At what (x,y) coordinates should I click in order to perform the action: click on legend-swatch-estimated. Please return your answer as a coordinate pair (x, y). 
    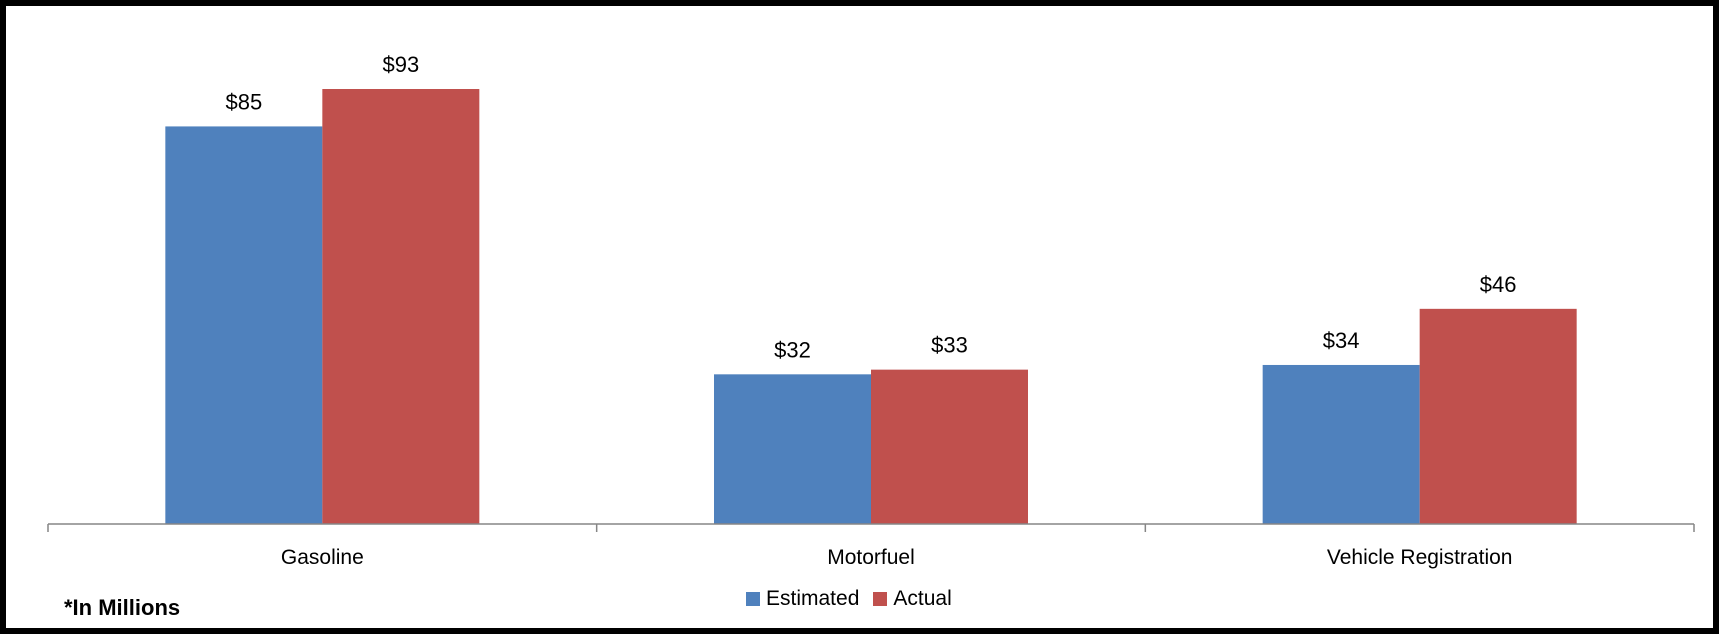
    Looking at the image, I should click on (753, 599).